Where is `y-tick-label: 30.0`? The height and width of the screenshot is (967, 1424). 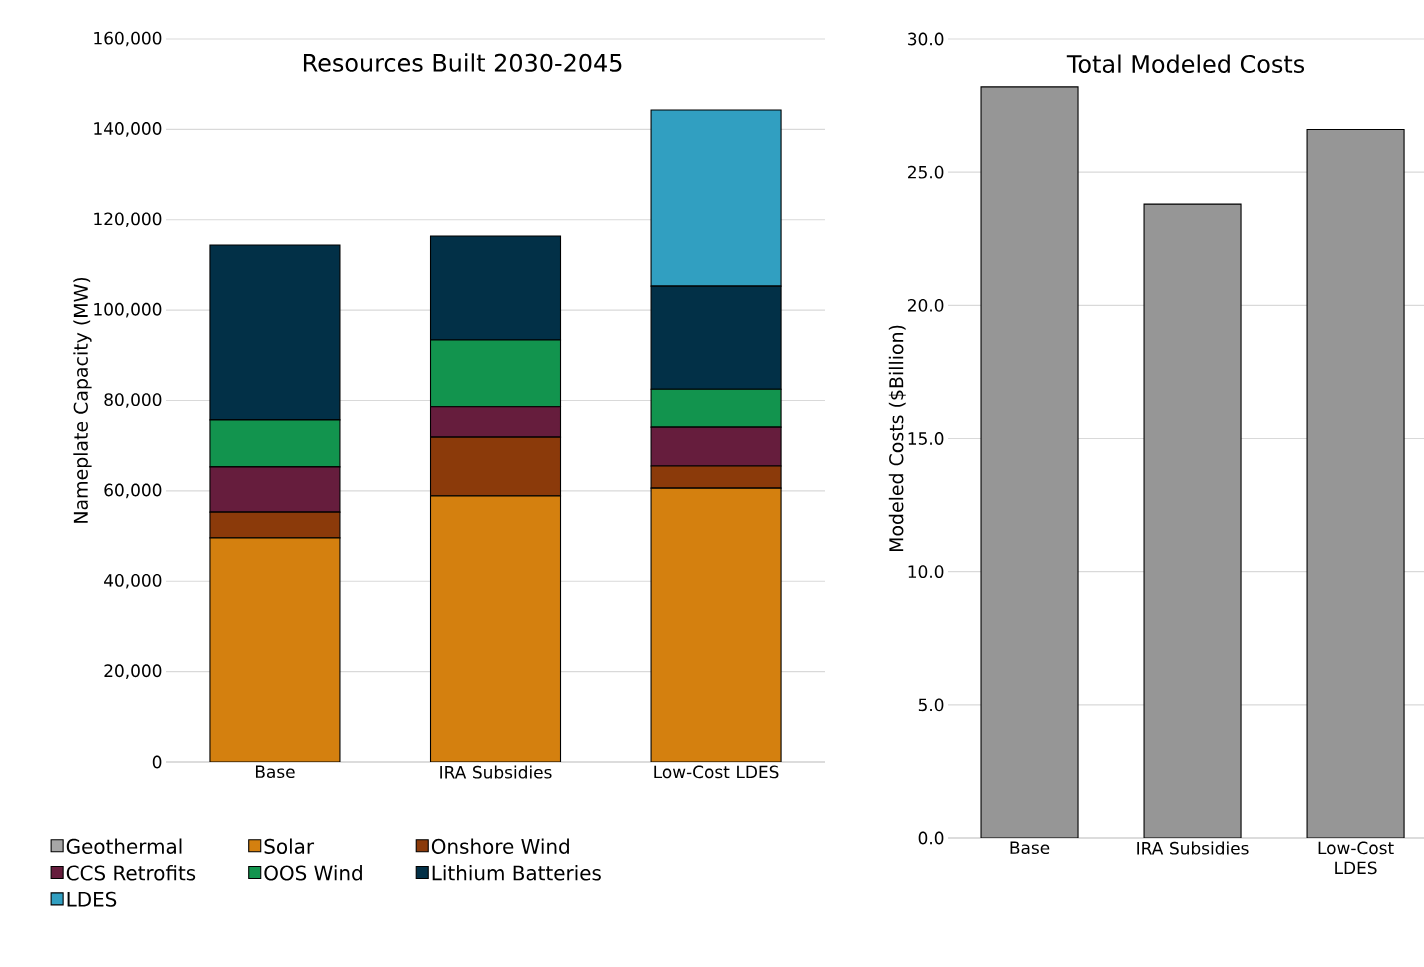
y-tick-label: 30.0 is located at coordinates (926, 39).